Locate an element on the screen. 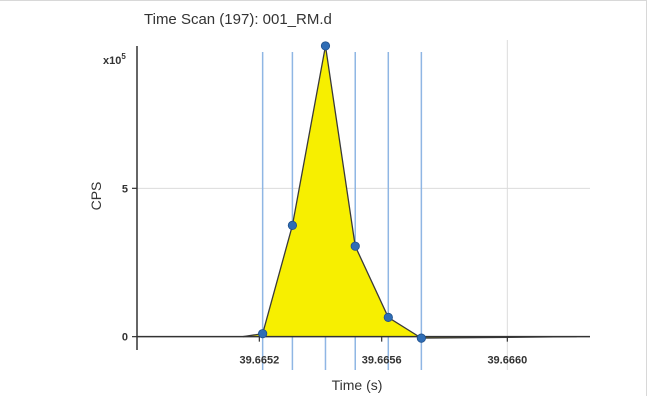 This screenshot has height=396, width=647. y-tick-label: 5 is located at coordinates (125, 189).